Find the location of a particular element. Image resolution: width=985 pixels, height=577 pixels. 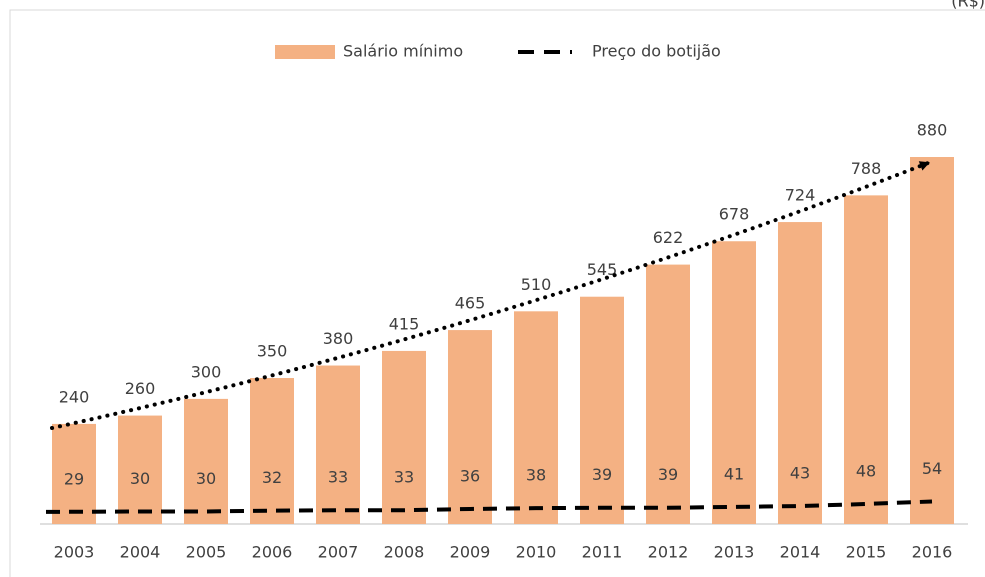

x-tick-label: 2005 is located at coordinates (206, 552).